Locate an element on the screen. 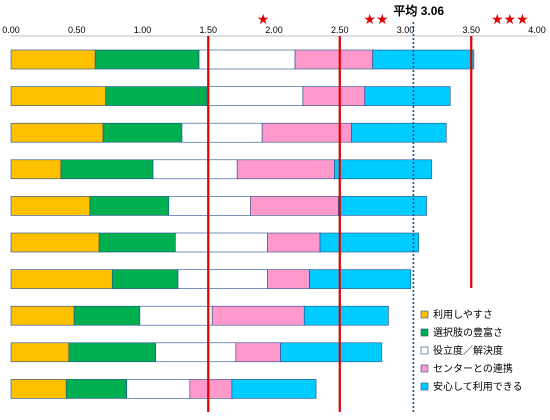 Image resolution: width=550 pixels, height=420 pixels. bar-segment-row9-series5 is located at coordinates (331, 352).